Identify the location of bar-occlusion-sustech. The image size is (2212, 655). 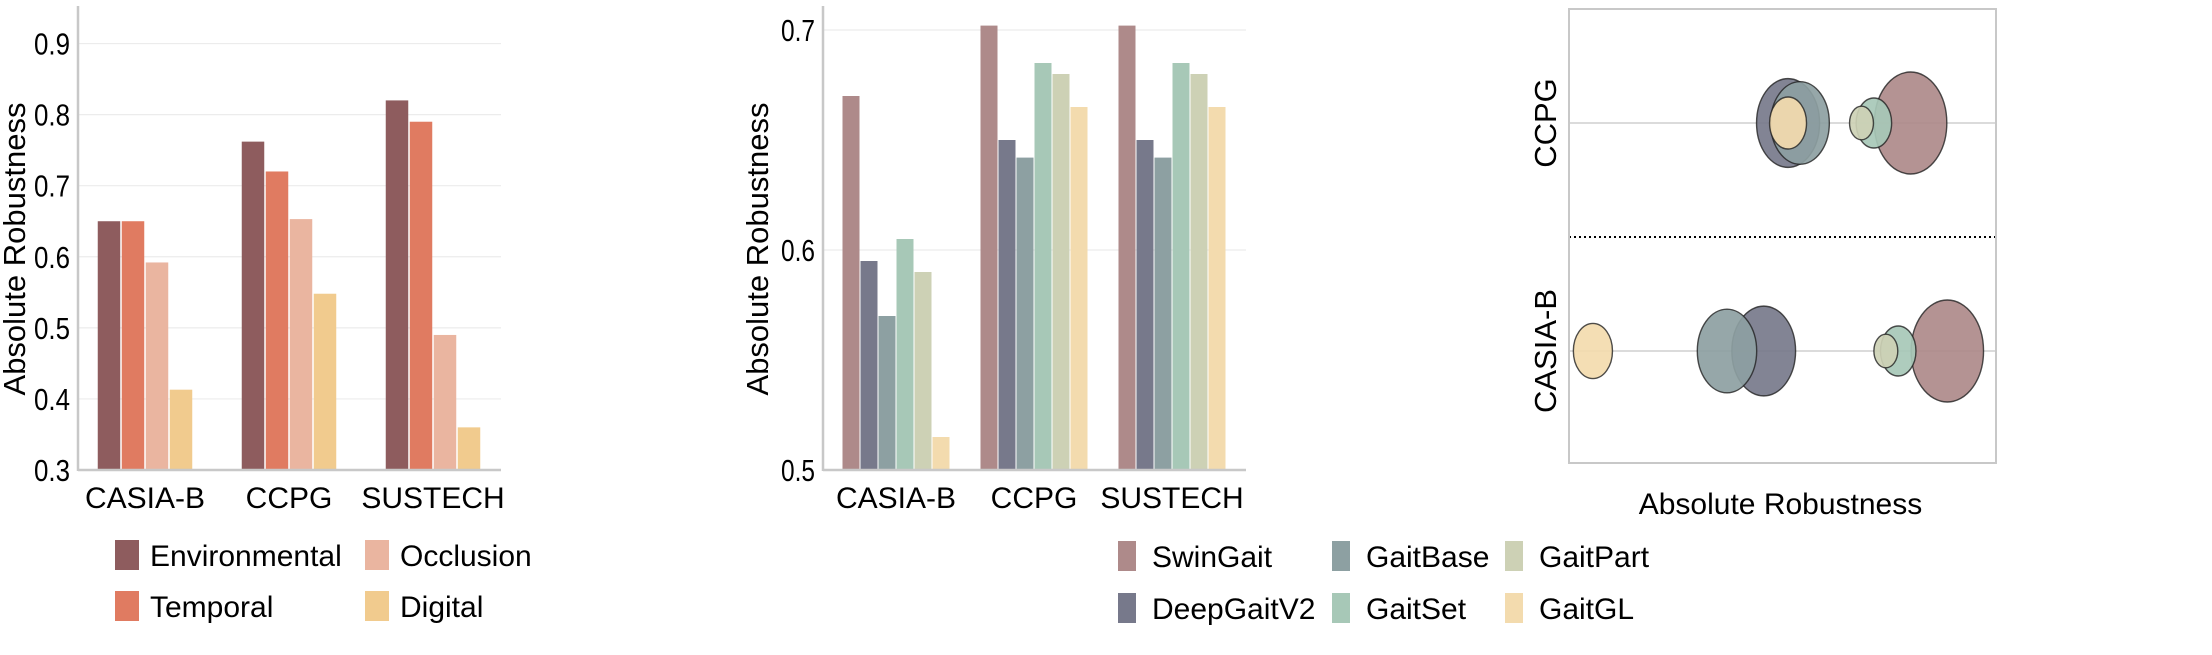
(445, 402).